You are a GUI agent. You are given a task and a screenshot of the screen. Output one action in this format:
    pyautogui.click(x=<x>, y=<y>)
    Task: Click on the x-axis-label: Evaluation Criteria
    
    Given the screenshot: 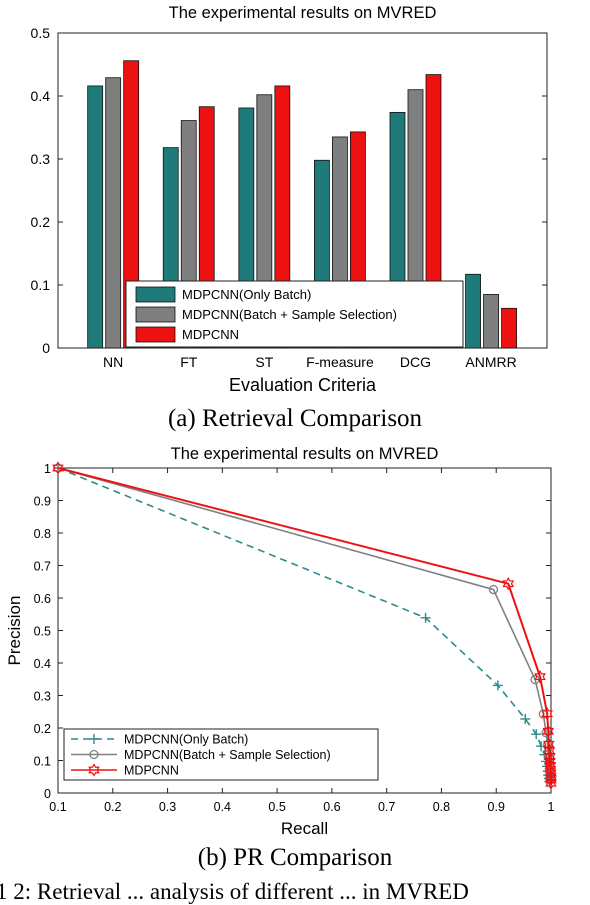 What is the action you would take?
    pyautogui.click(x=303, y=385)
    